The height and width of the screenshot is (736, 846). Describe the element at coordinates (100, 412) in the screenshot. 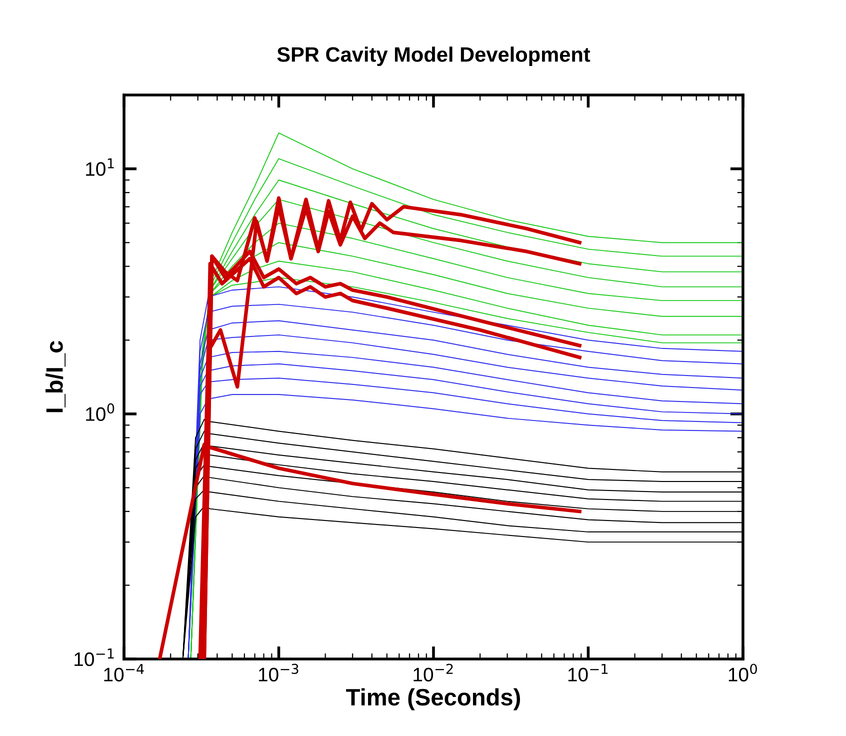

I see `y-tick-label: 10$^{0}$` at that location.